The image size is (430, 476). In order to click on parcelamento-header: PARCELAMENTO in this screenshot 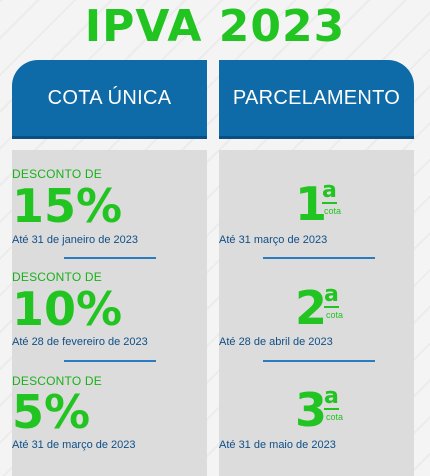, I will do `click(316, 99)`.